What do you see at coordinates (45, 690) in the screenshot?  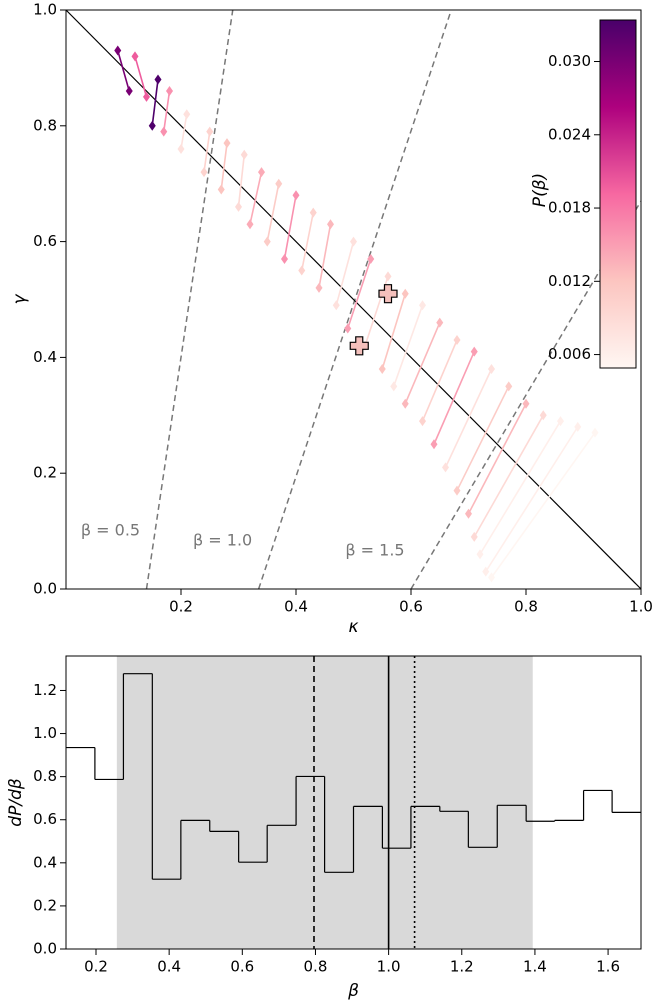 I see `y-tick-label: 1.2` at bounding box center [45, 690].